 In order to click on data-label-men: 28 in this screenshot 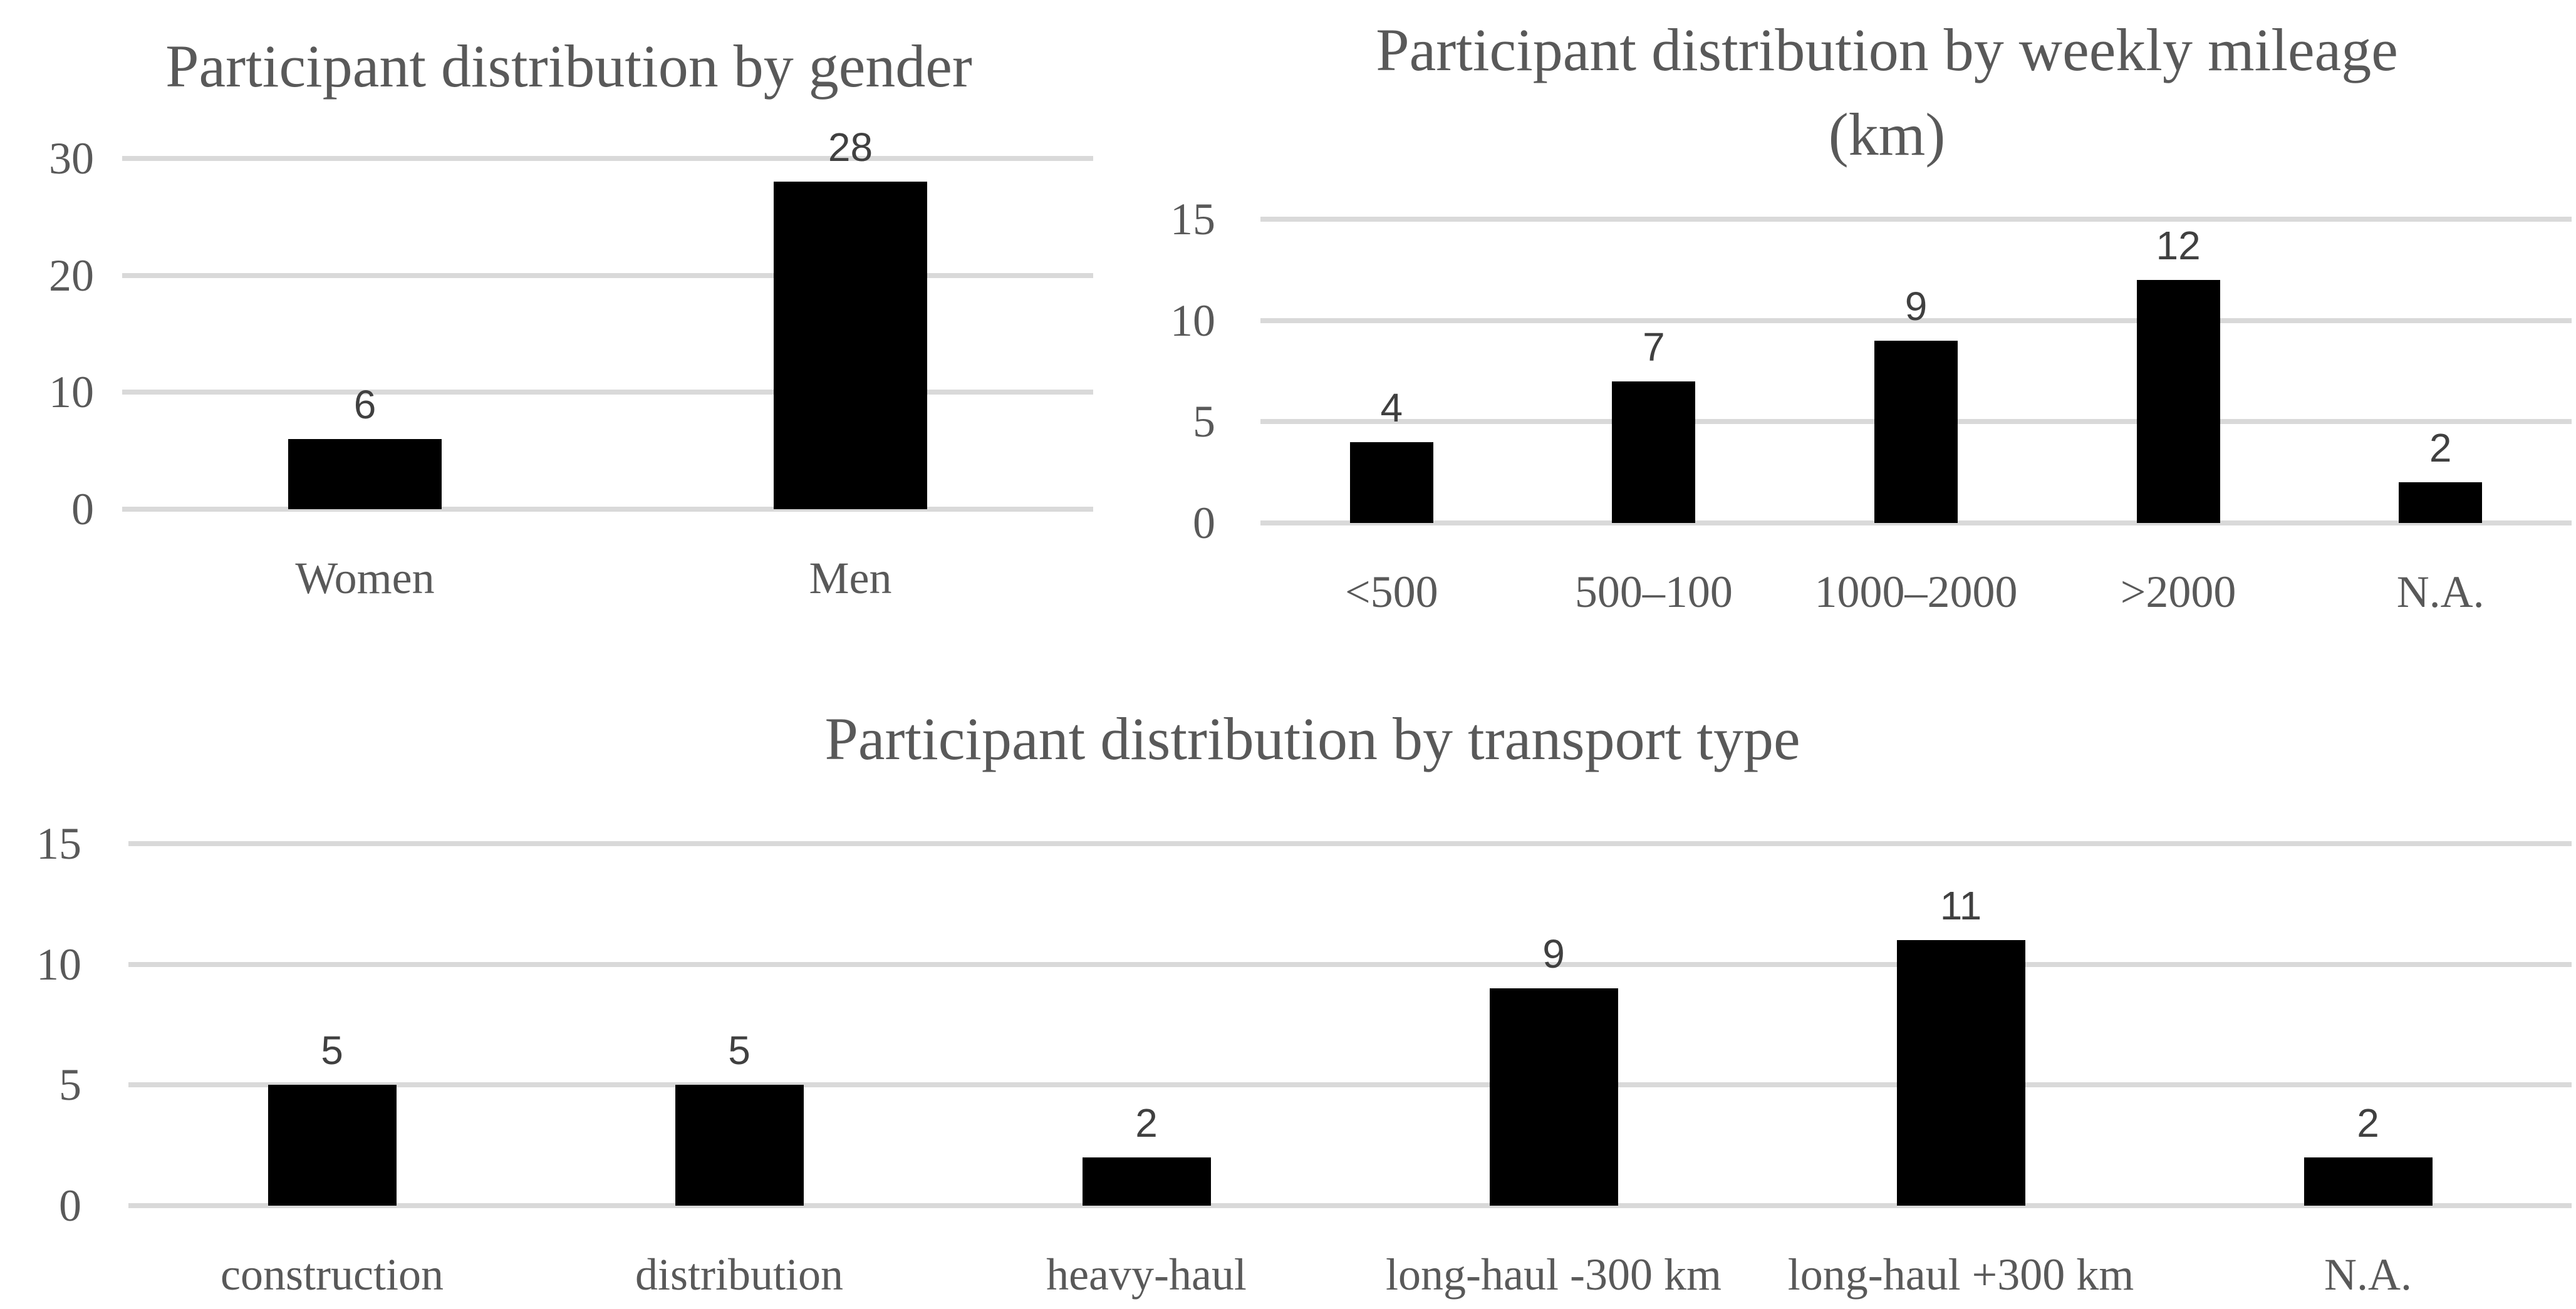, I will do `click(850, 147)`.